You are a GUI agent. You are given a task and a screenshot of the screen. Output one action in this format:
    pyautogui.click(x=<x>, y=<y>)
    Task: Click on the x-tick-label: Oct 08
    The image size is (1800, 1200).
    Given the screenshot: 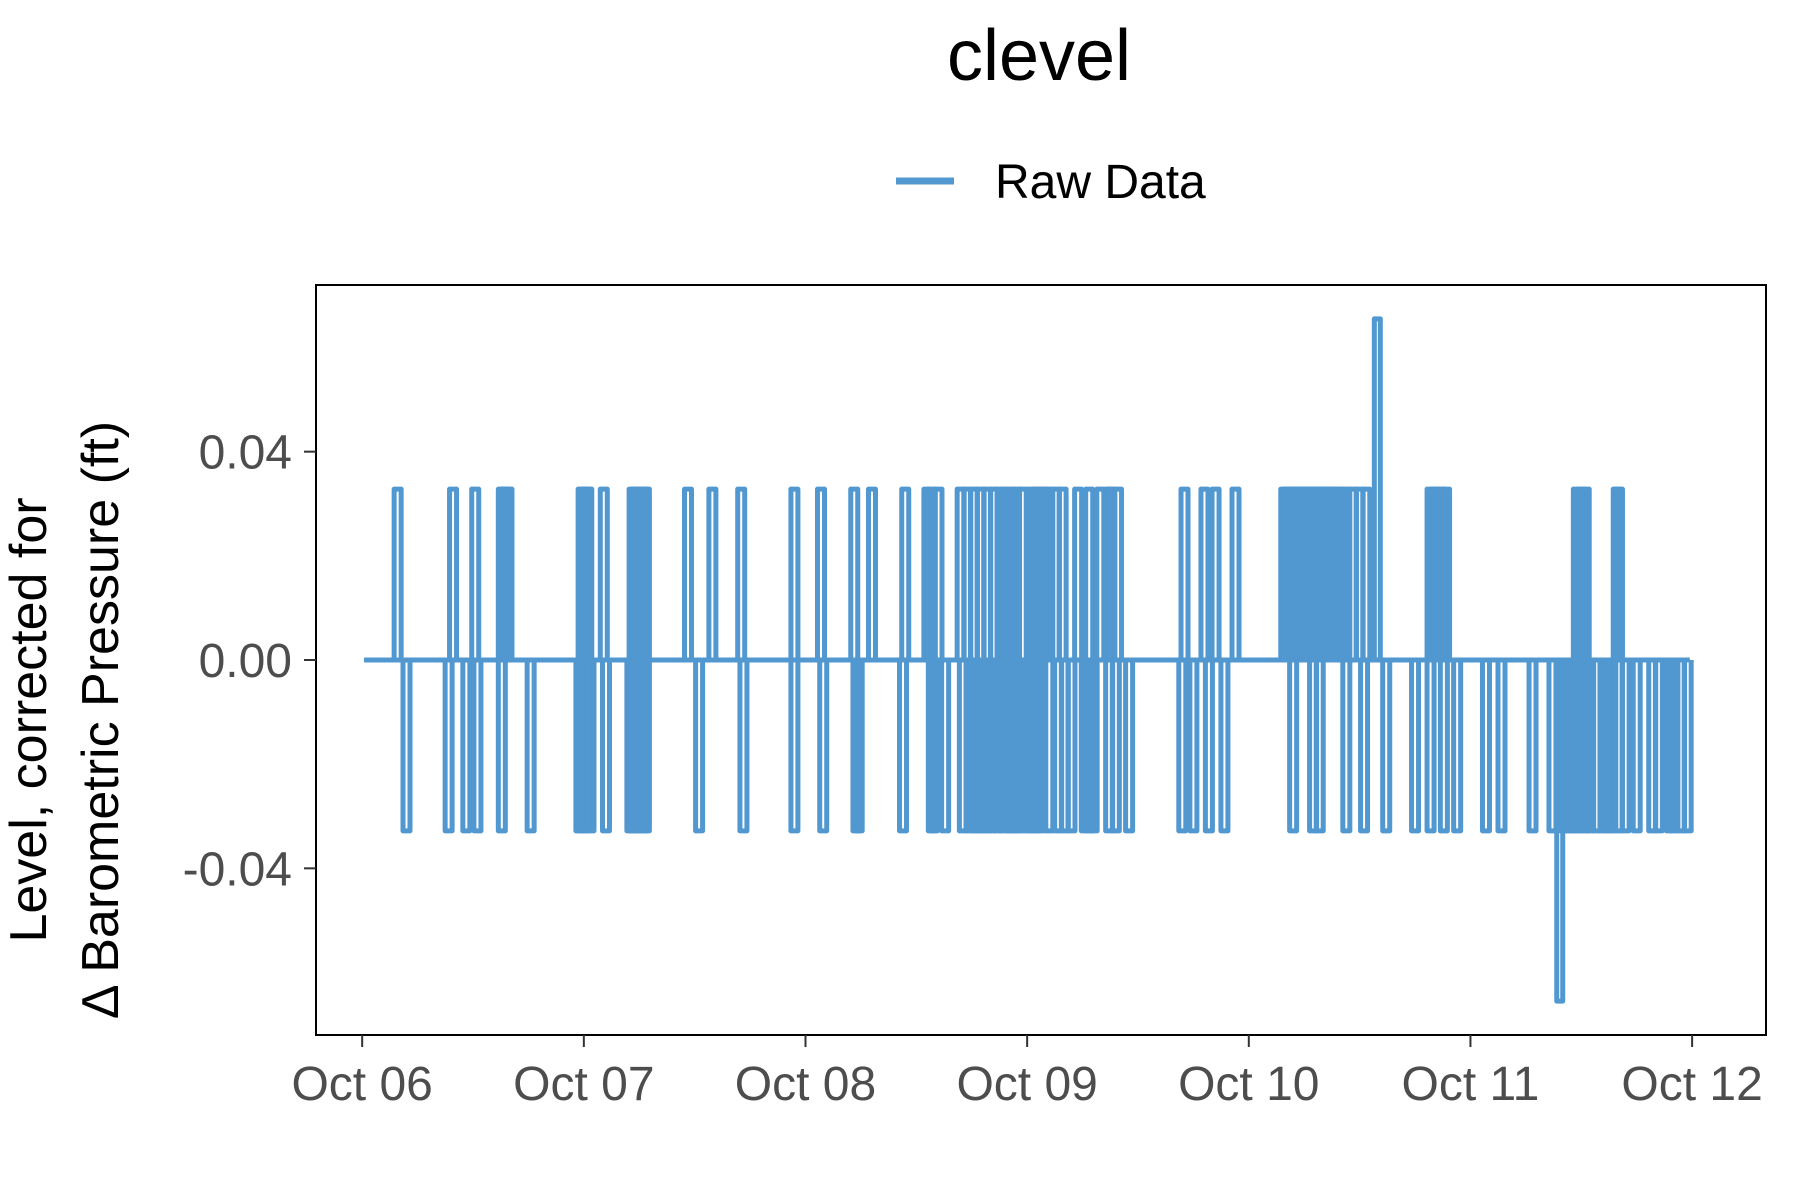 What is the action you would take?
    pyautogui.click(x=805, y=1084)
    